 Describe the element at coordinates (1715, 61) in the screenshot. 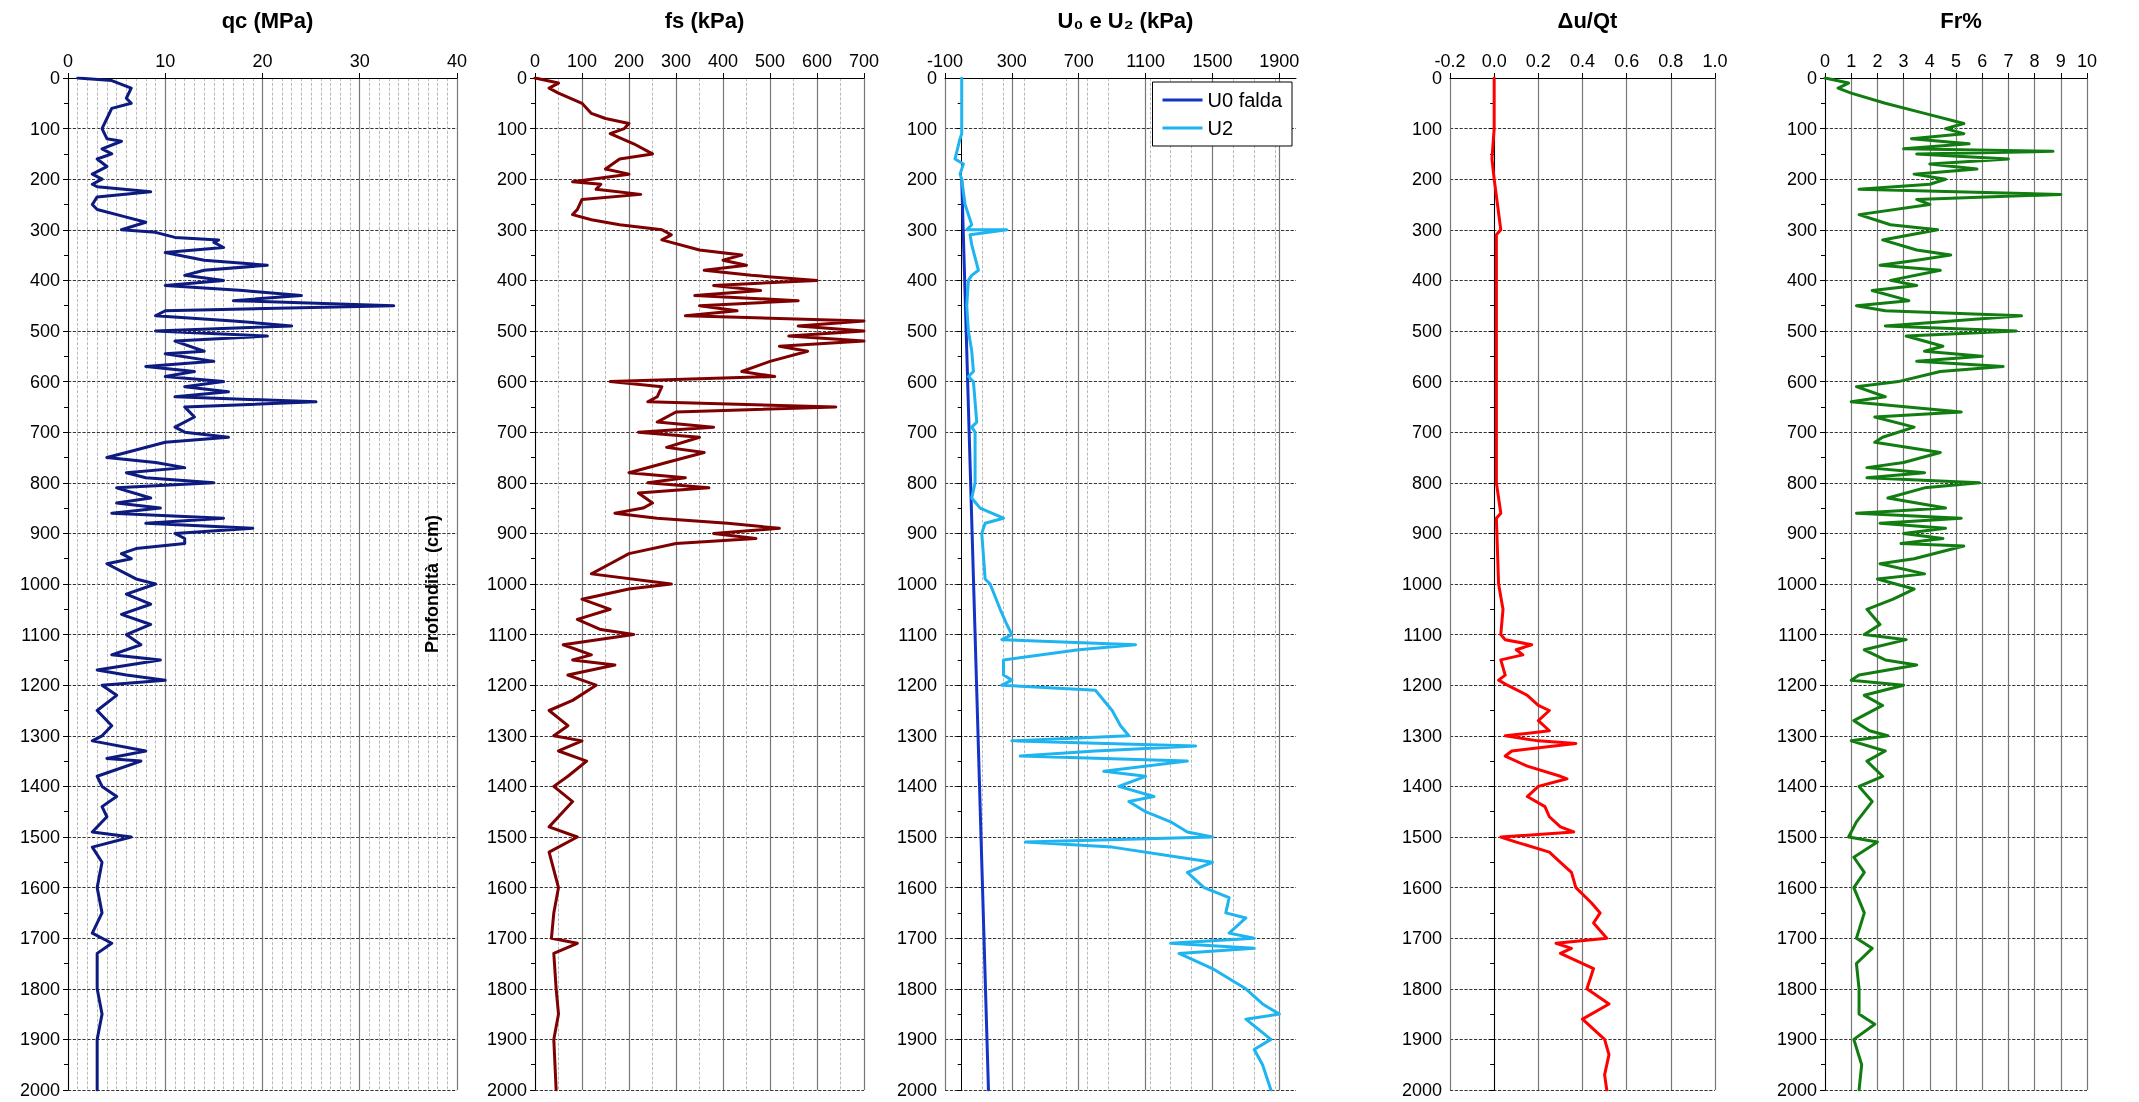

I see `x-tick-label: 1.0` at that location.